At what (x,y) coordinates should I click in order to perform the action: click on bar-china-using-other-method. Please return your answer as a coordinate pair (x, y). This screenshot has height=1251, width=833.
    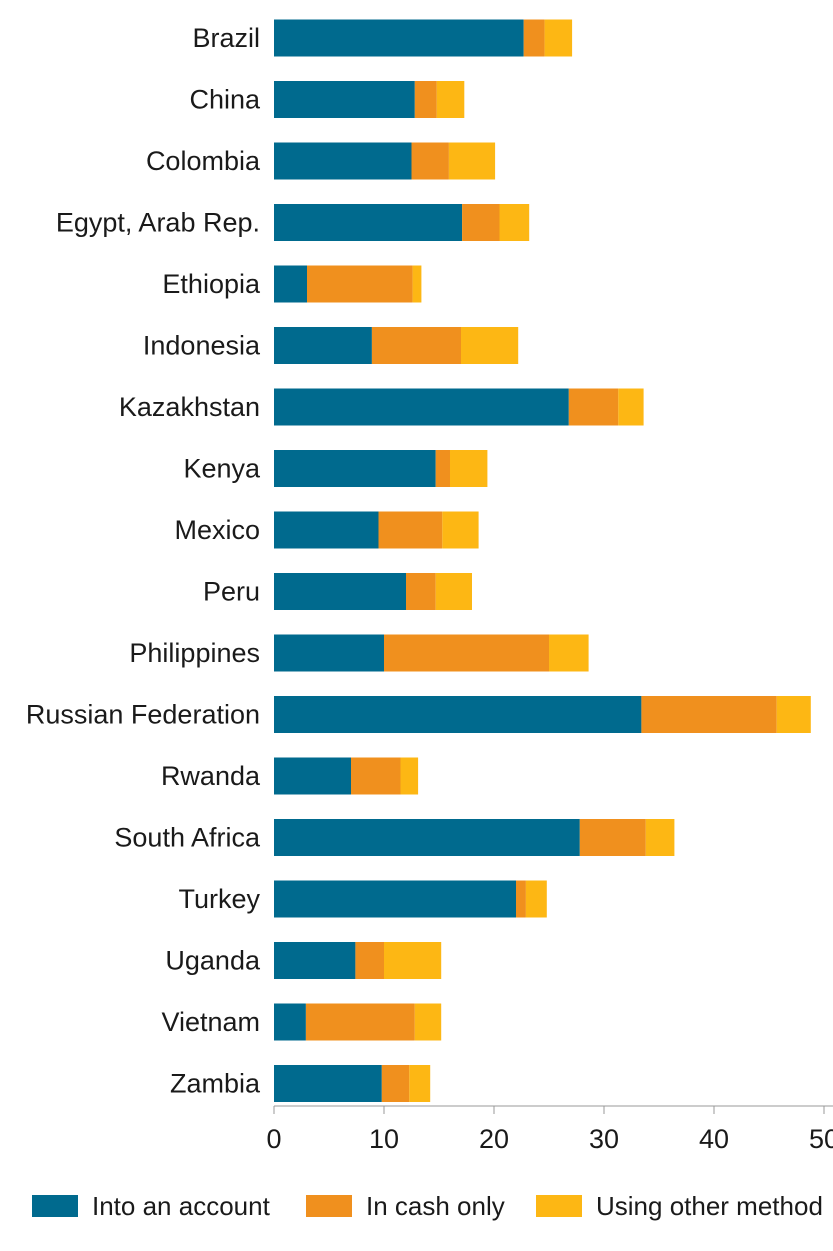
    Looking at the image, I should click on (450, 99).